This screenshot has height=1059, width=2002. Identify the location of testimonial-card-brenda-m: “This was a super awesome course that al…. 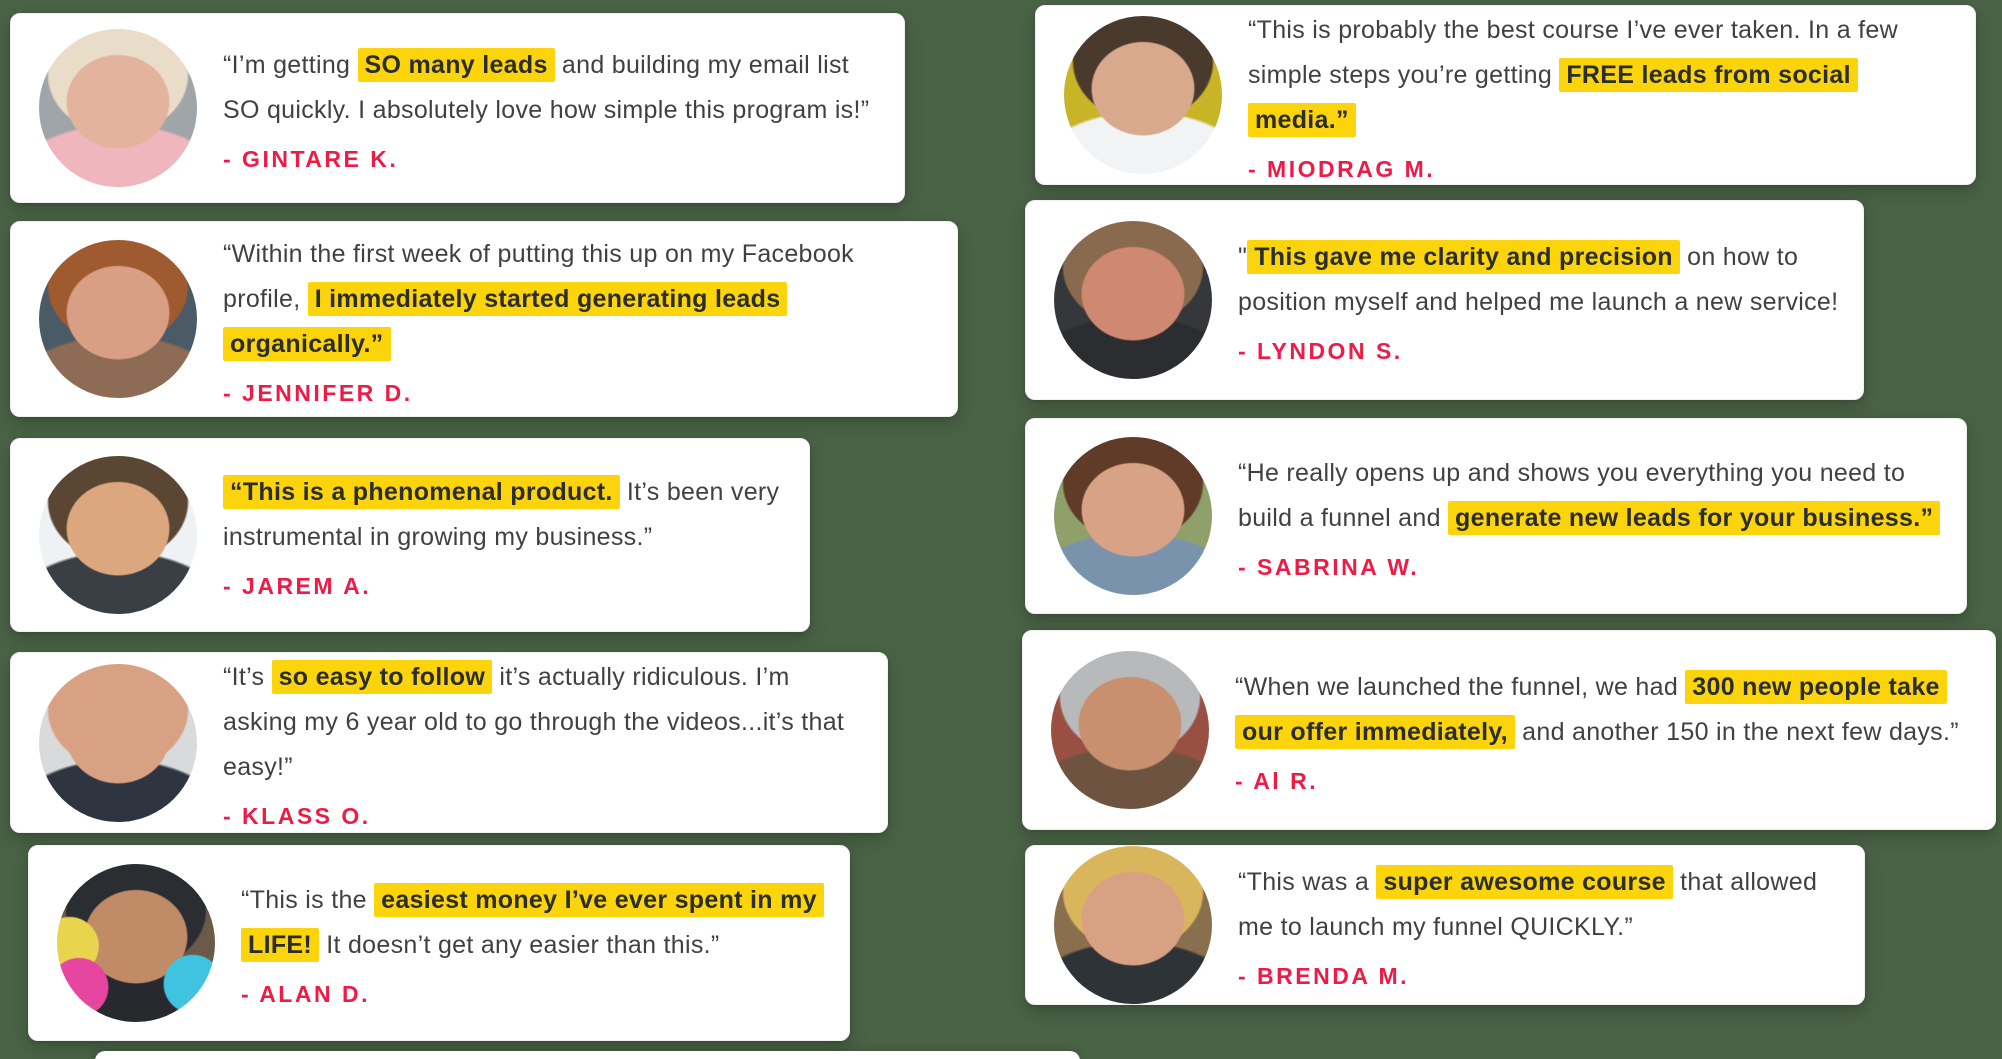
(1445, 925).